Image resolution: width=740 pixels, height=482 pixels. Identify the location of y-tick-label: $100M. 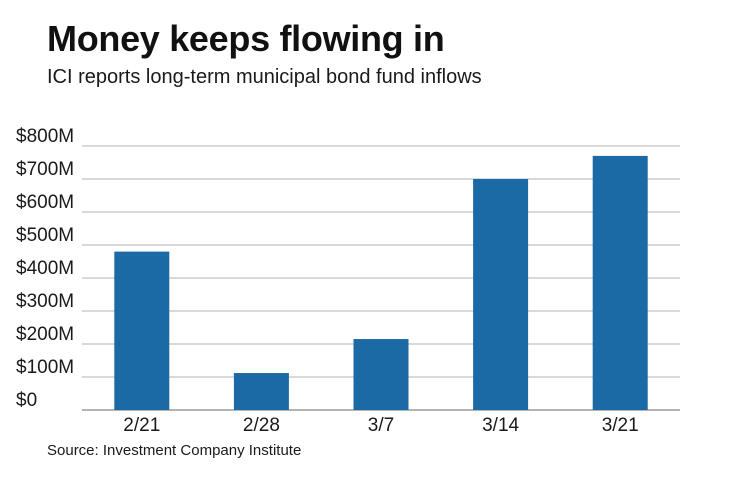
(45, 367).